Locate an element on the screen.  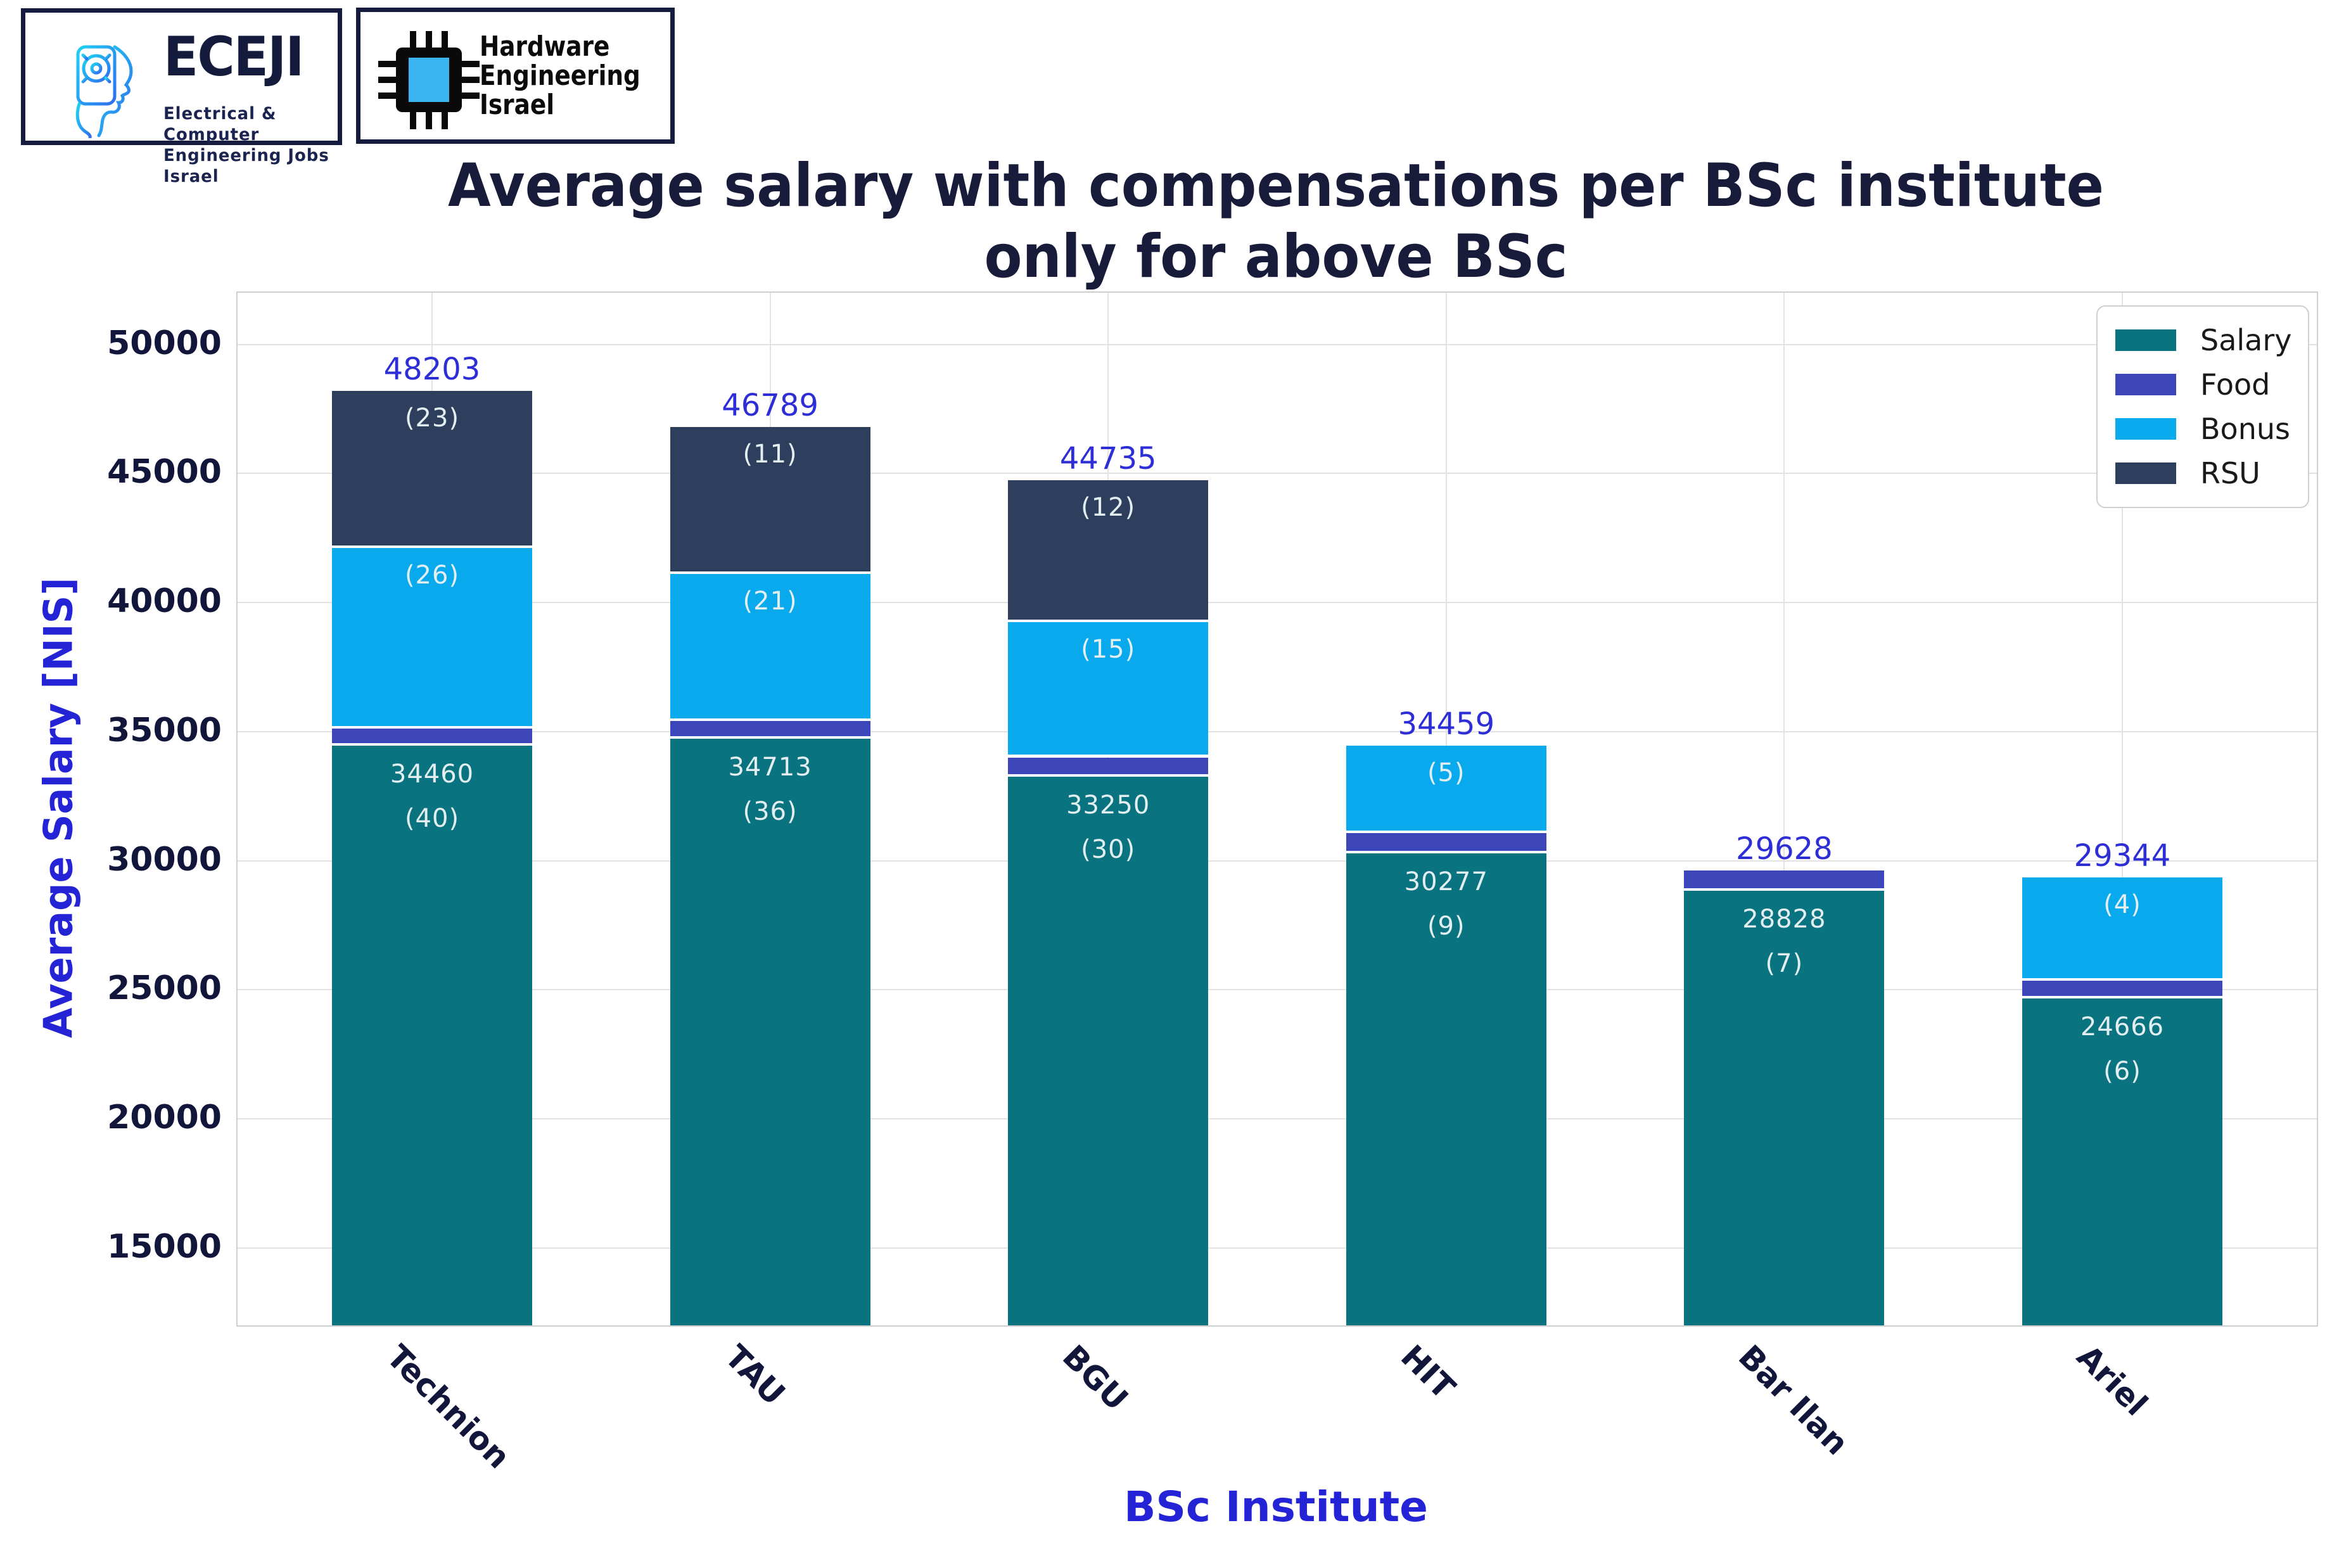
bar-ariel-salary is located at coordinates (2122, 1161).